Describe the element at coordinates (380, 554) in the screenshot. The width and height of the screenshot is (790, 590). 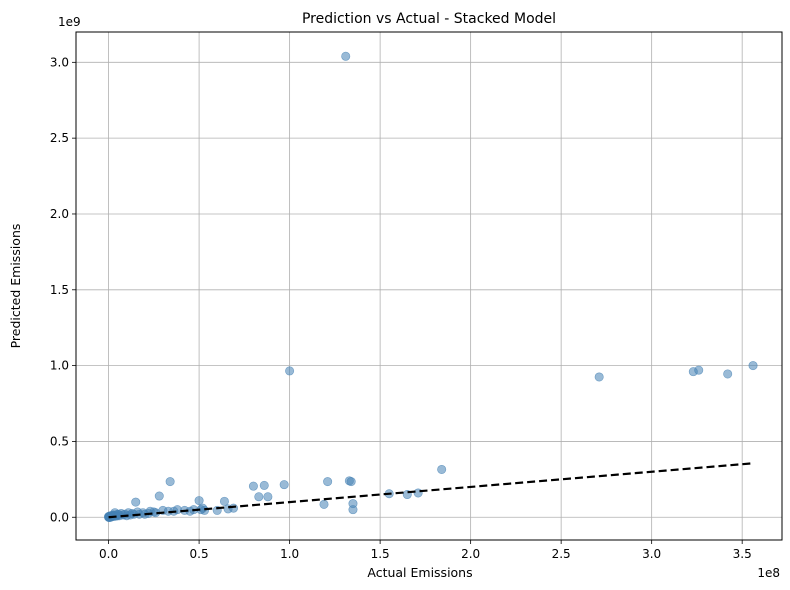
I see `x-tick-label: 1.5` at that location.